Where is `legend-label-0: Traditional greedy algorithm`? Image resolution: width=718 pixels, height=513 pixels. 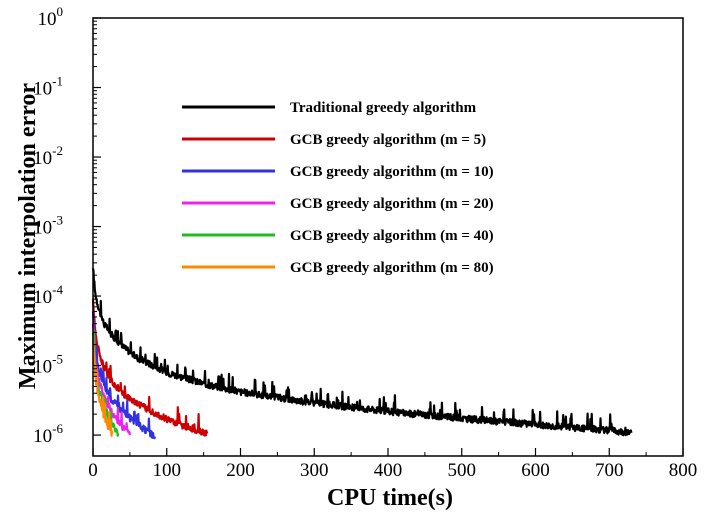
legend-label-0: Traditional greedy algorithm is located at coordinates (383, 108).